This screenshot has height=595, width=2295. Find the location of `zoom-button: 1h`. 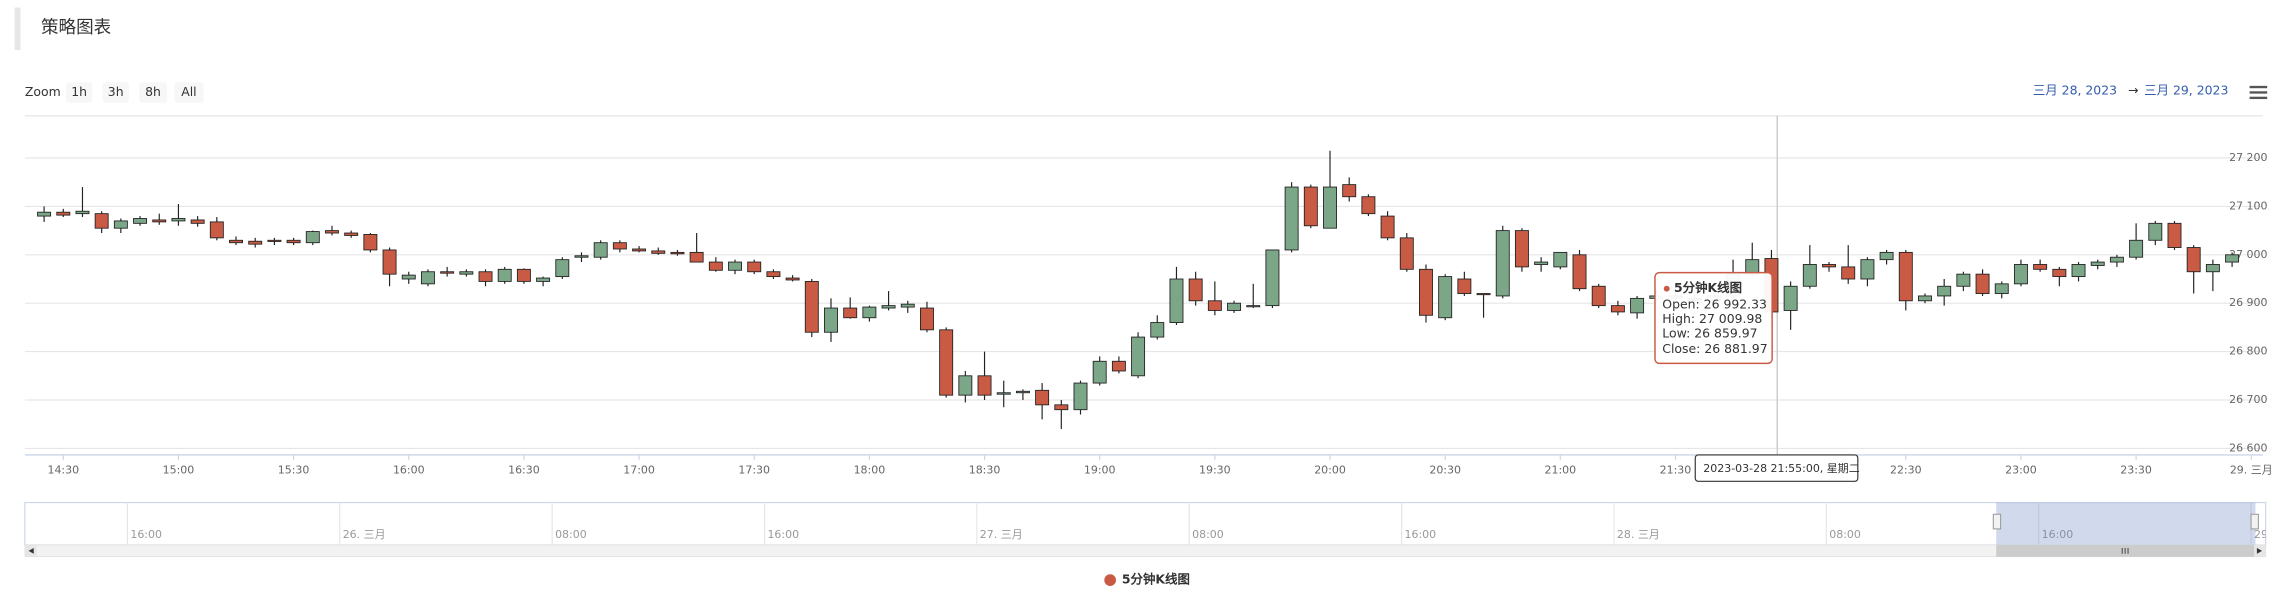

zoom-button: 1h is located at coordinates (79, 92).